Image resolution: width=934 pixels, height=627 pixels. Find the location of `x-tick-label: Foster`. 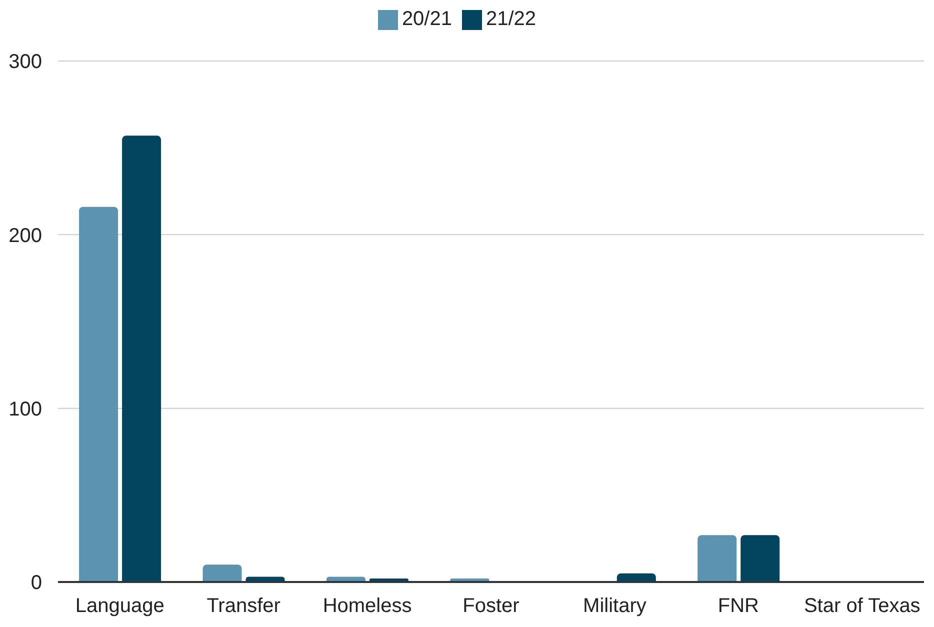

x-tick-label: Foster is located at coordinates (491, 606).